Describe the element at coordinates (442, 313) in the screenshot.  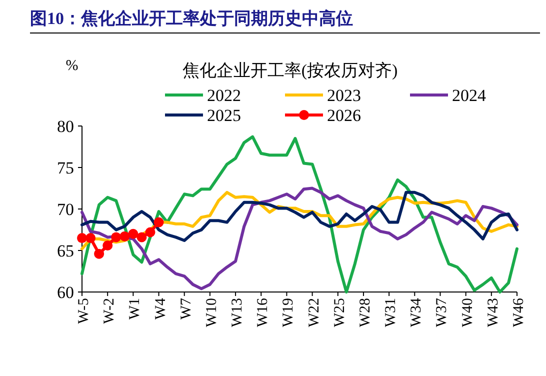
I see `x-tick-label: W37` at that location.